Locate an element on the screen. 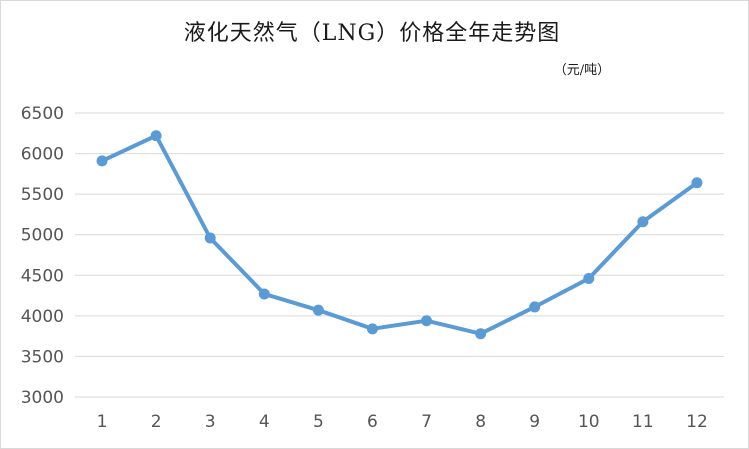 The height and width of the screenshot is (449, 749). x-tick-label: 3 is located at coordinates (210, 422).